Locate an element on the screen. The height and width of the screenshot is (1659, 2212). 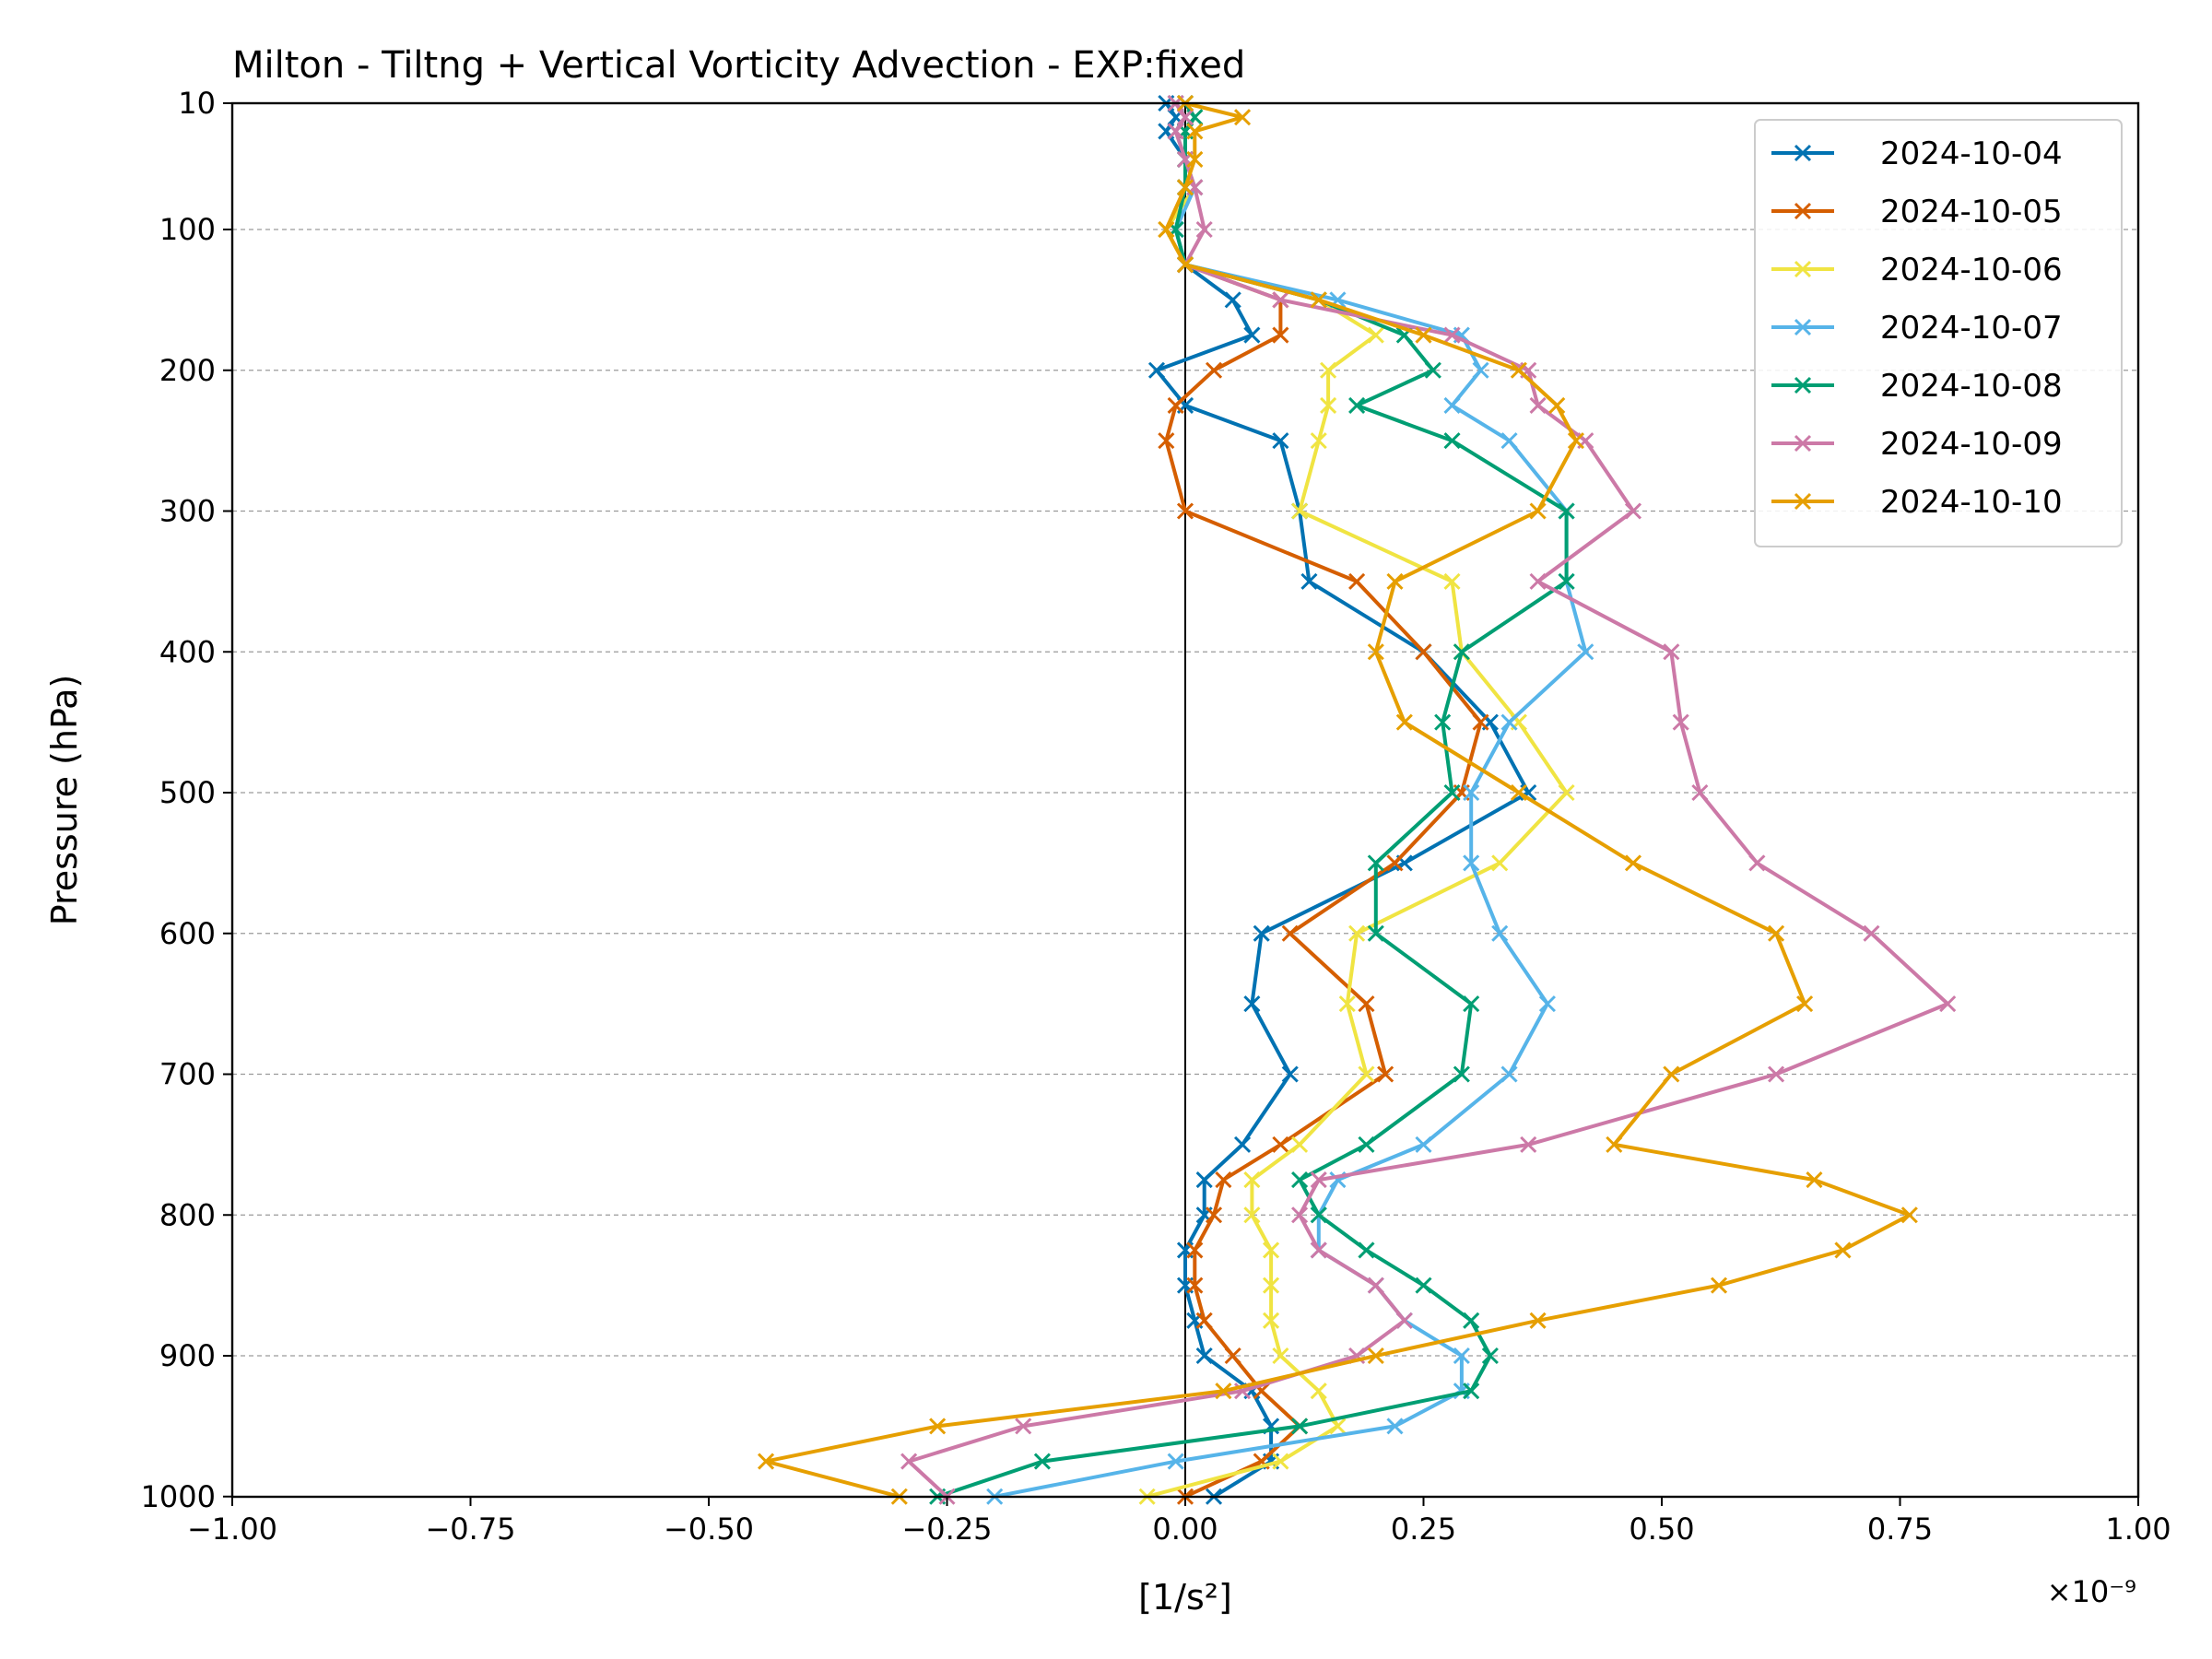
legend-item: 2024-10-09 is located at coordinates (1917, 444).